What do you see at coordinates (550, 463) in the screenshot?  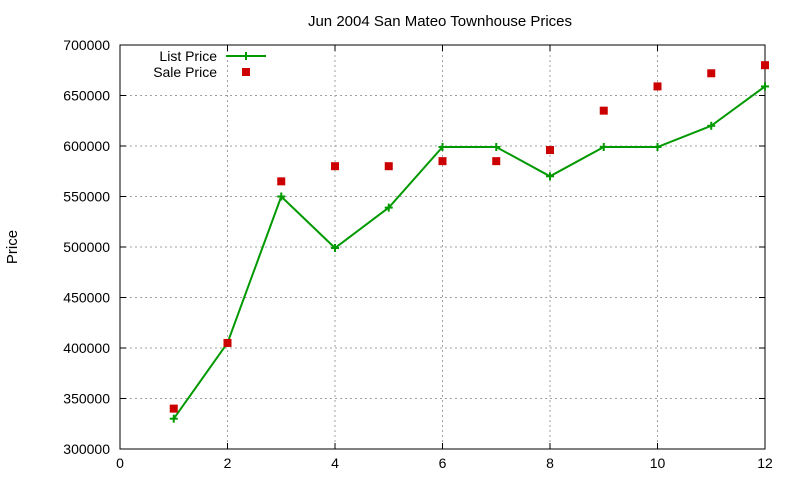 I see `x-tick-label: 8` at bounding box center [550, 463].